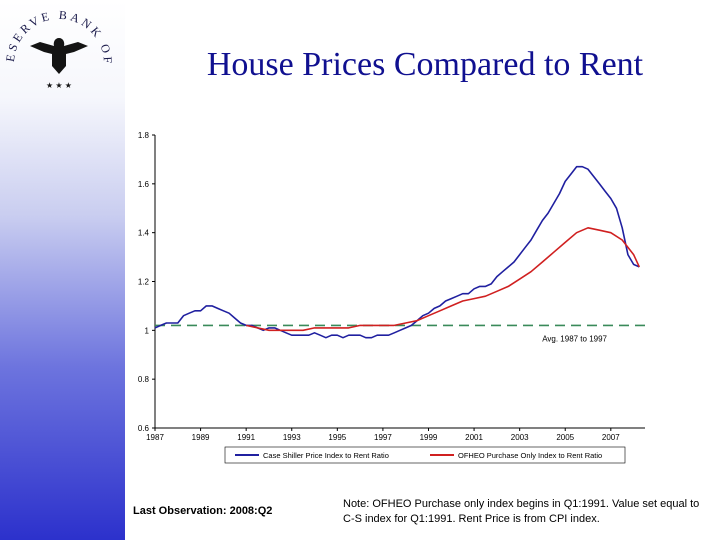 The height and width of the screenshot is (540, 720). What do you see at coordinates (144, 282) in the screenshot?
I see `y-tick-label: 1.2` at bounding box center [144, 282].